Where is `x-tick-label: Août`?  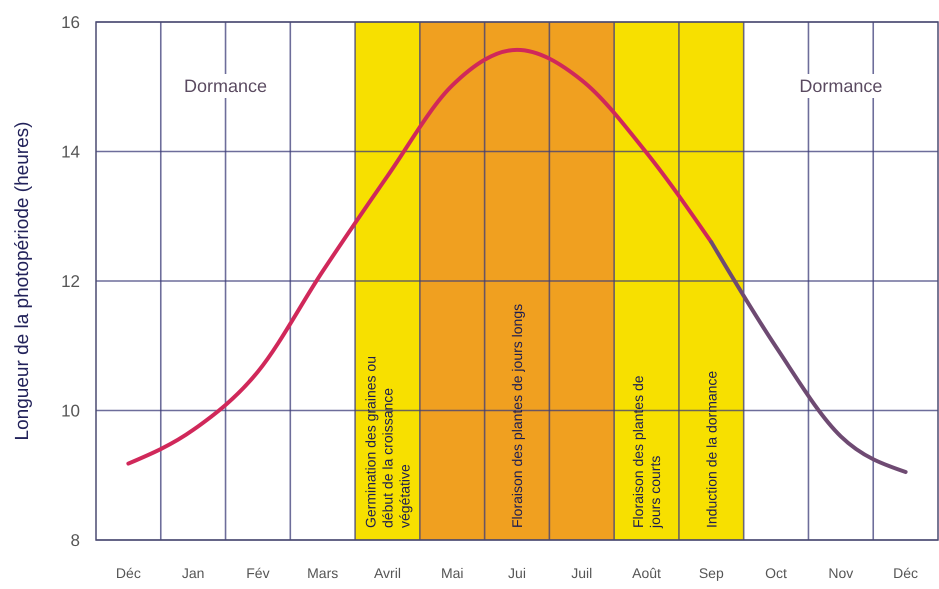
x-tick-label: Août is located at coordinates (647, 573).